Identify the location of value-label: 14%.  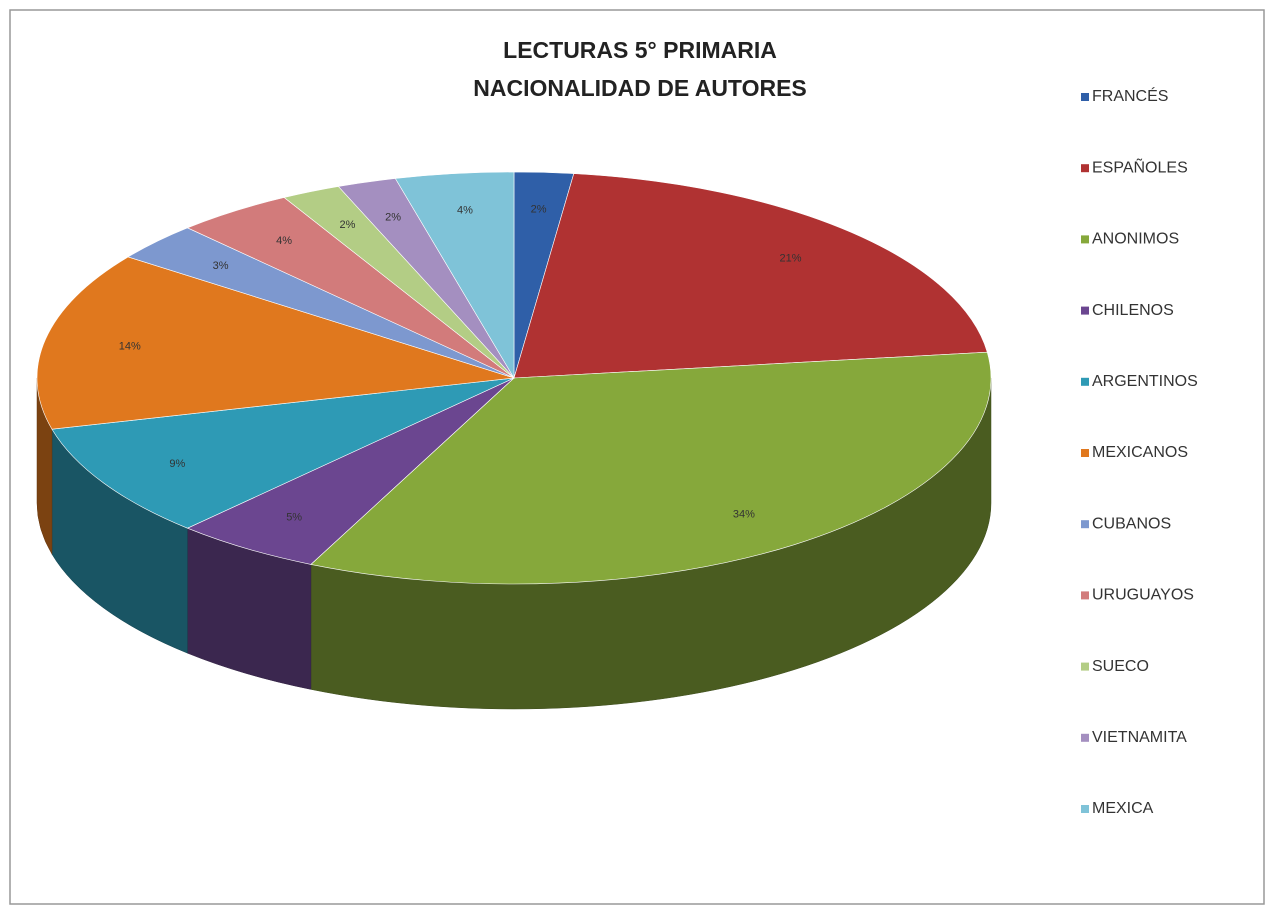
(130, 346).